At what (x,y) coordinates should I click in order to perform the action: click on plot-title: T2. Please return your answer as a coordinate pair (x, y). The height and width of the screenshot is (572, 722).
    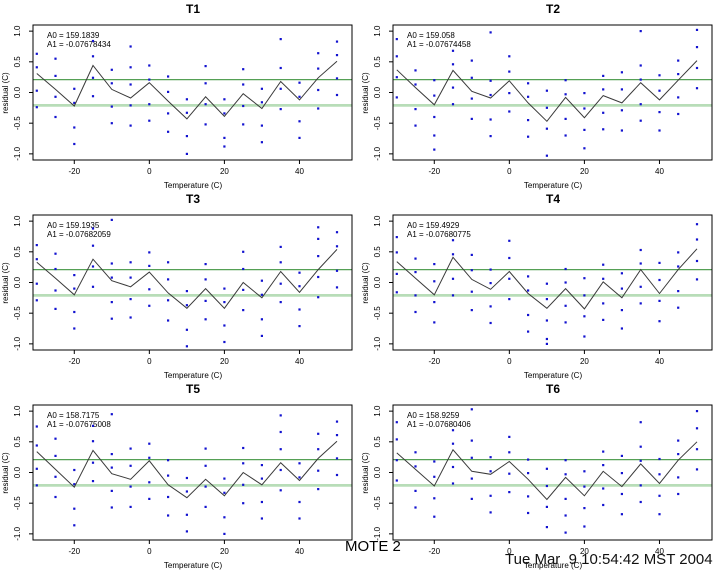
    Looking at the image, I should click on (553, 9).